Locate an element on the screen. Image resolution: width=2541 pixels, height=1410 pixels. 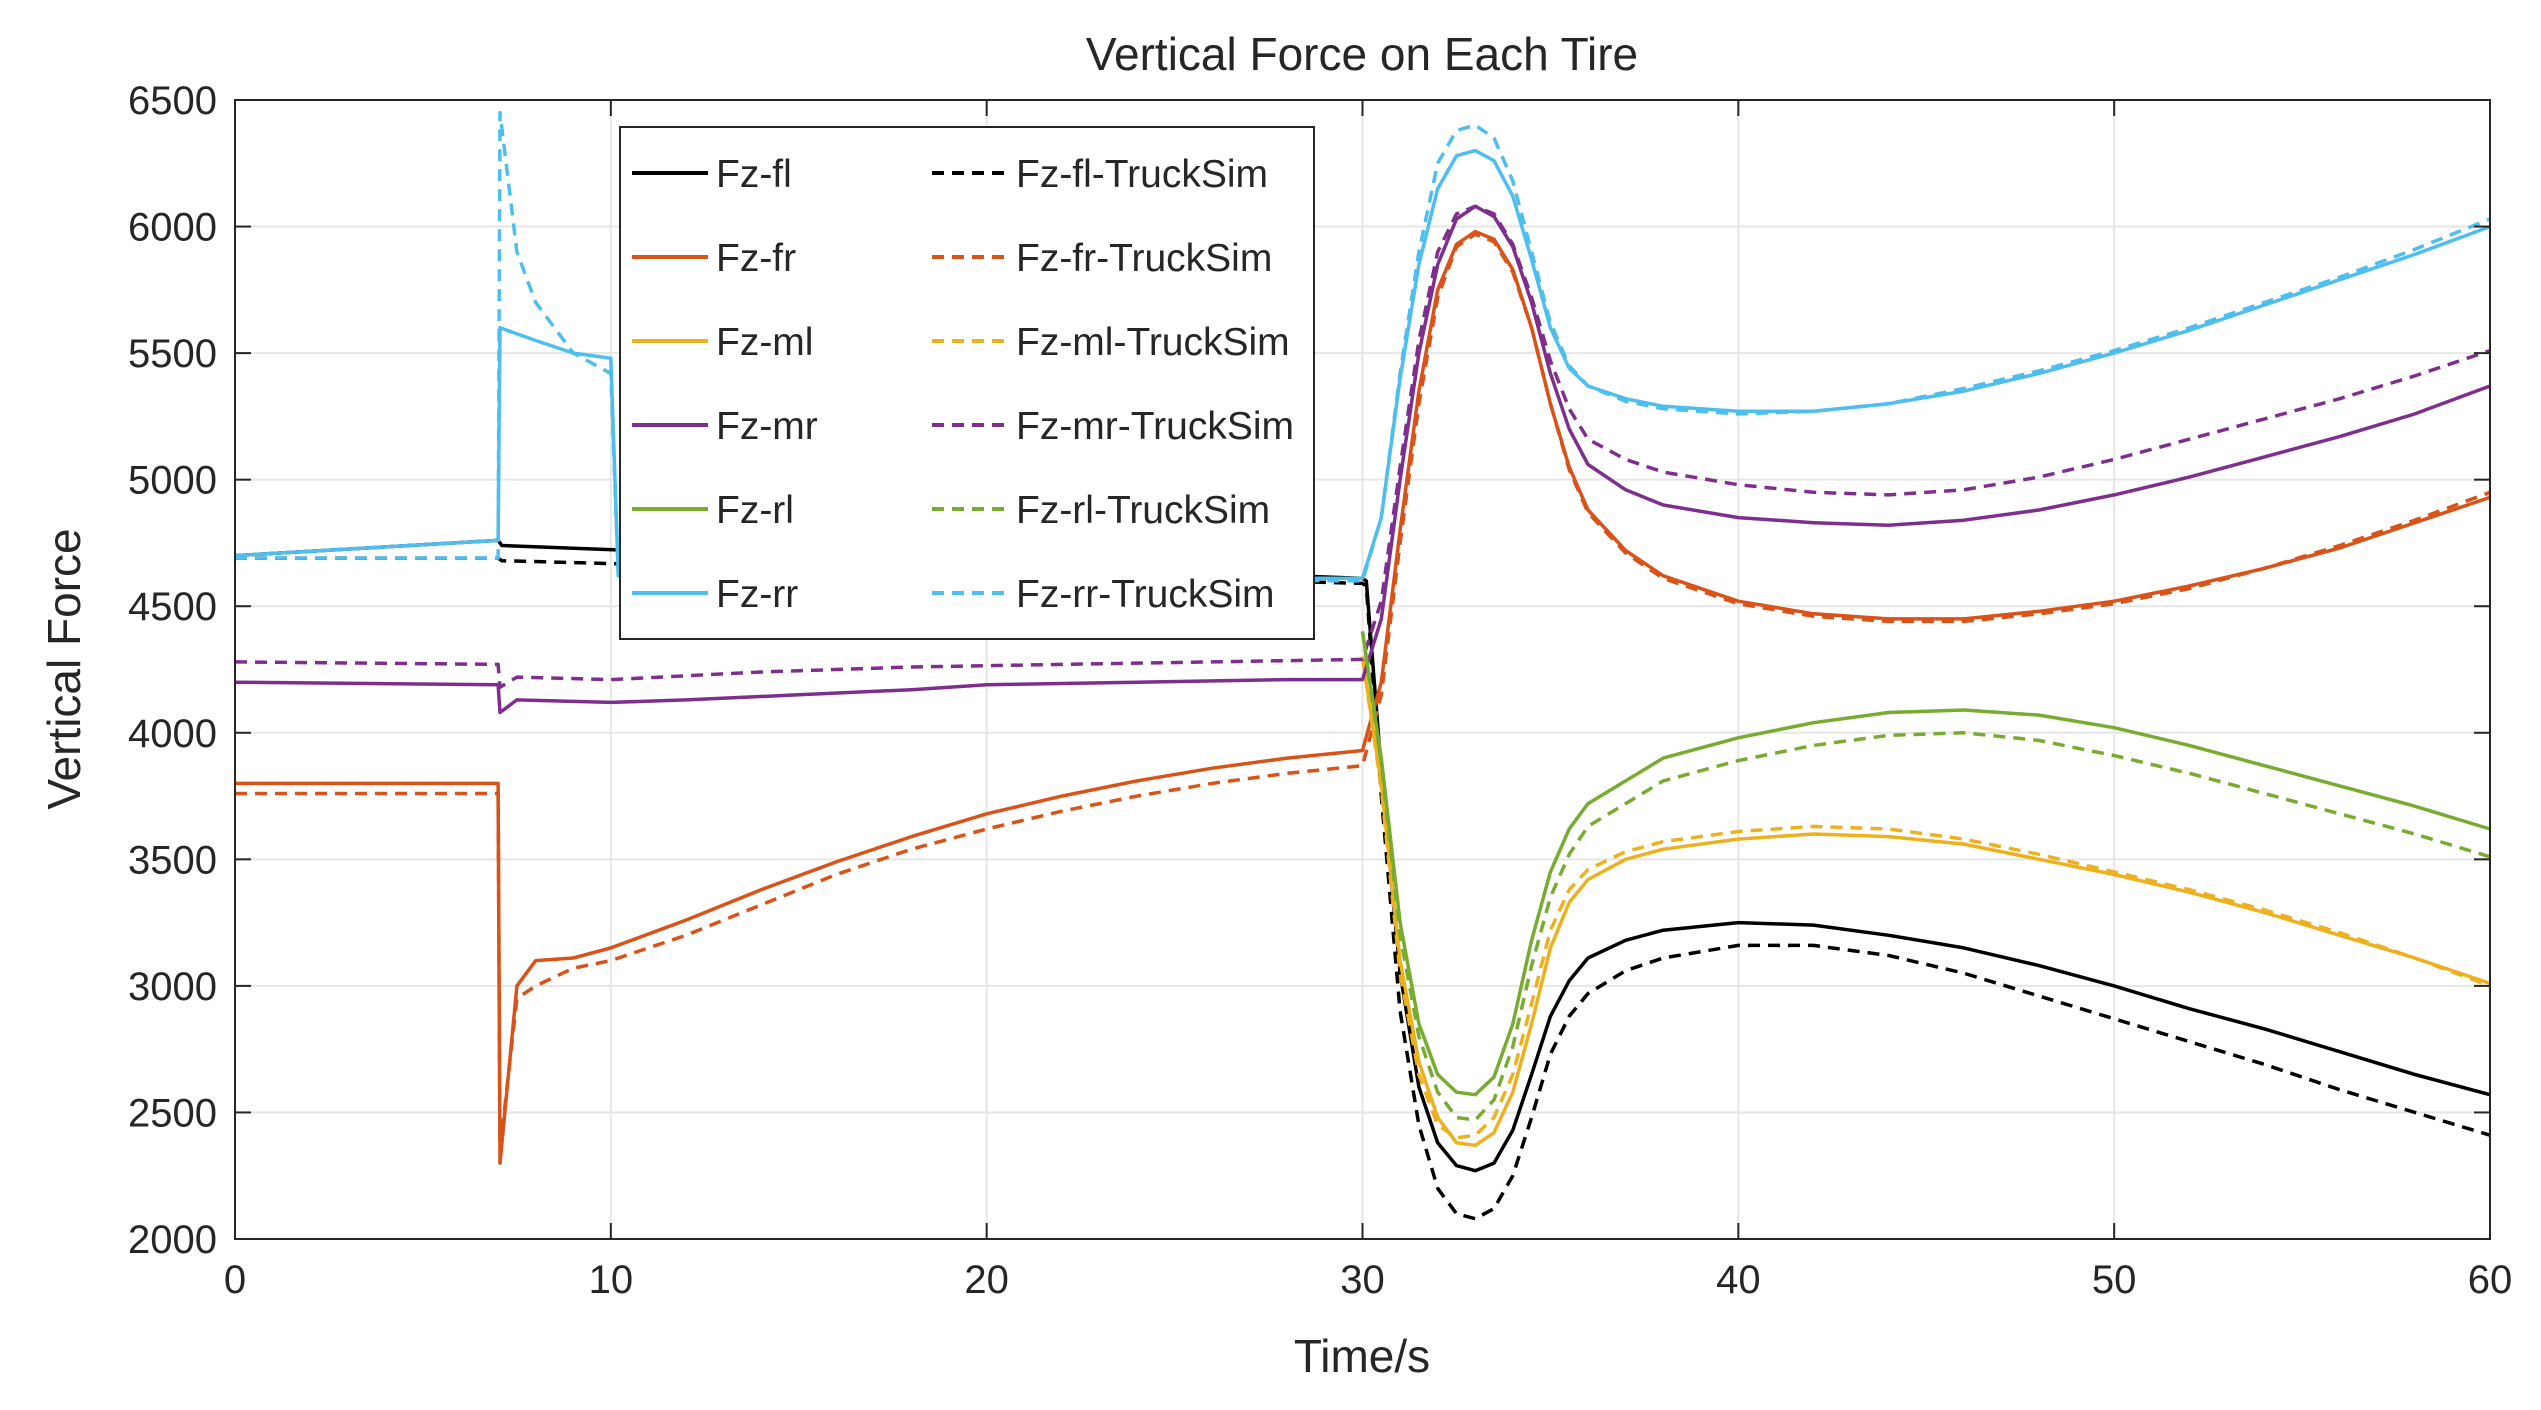
legend-entry-label: Fz-fl-TruckSim is located at coordinates (1142, 174).